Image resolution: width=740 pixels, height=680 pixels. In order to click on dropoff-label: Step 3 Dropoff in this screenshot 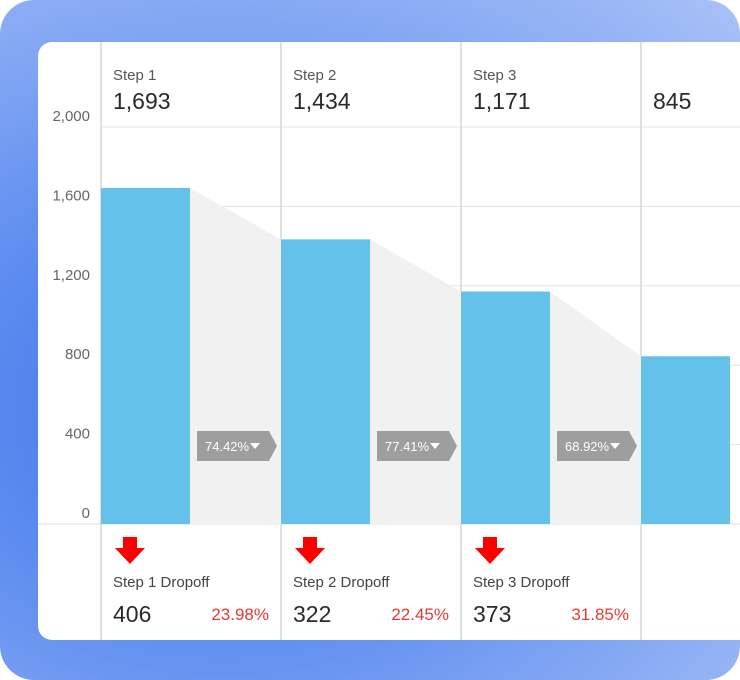, I will do `click(521, 582)`.